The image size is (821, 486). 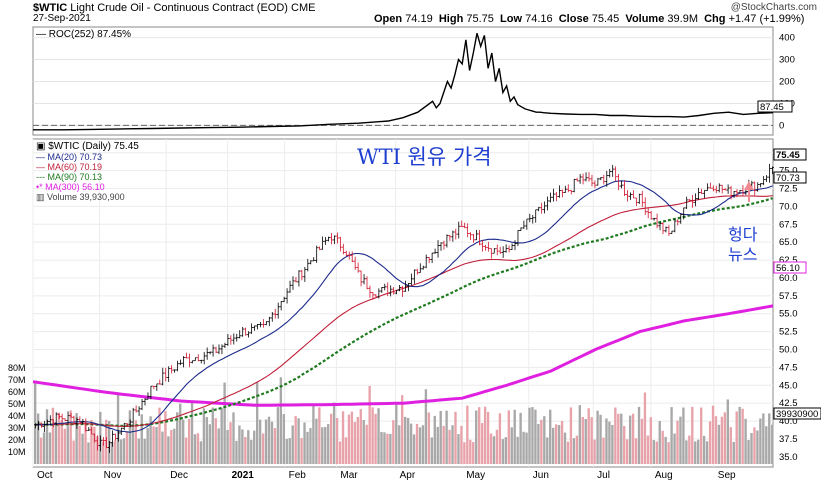 I want to click on legend-ma60: — MA(60) 70.19, so click(x=69, y=167).